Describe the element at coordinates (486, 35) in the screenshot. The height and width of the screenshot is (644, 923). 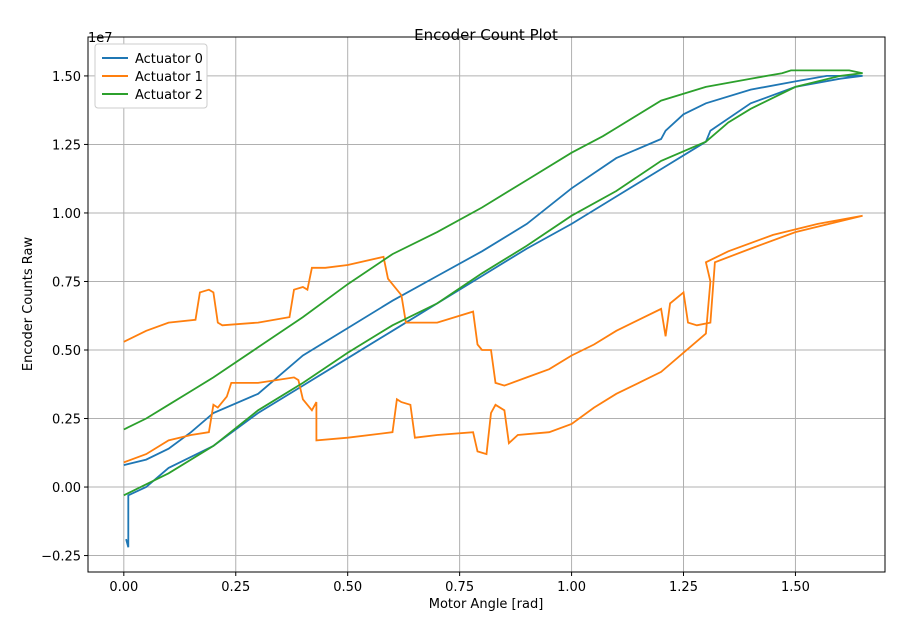
I see `chart-title: Encoder Count Plot` at that location.